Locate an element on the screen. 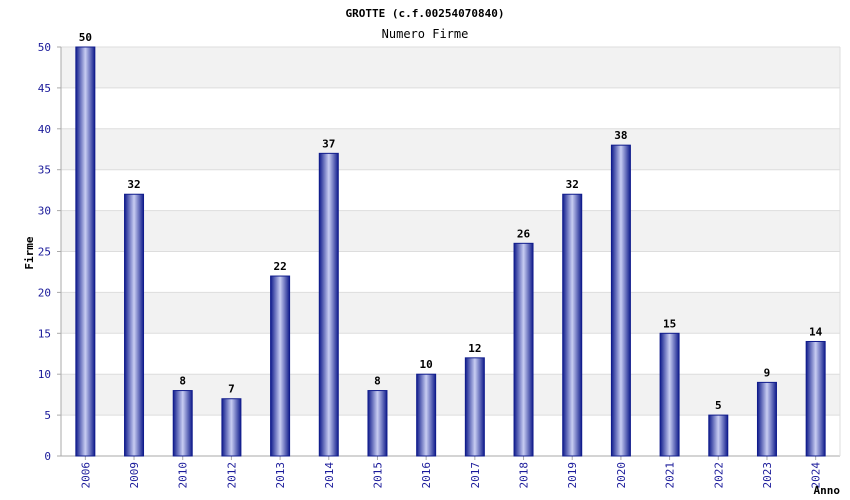  x-tick-label: 2019 is located at coordinates (572, 475).